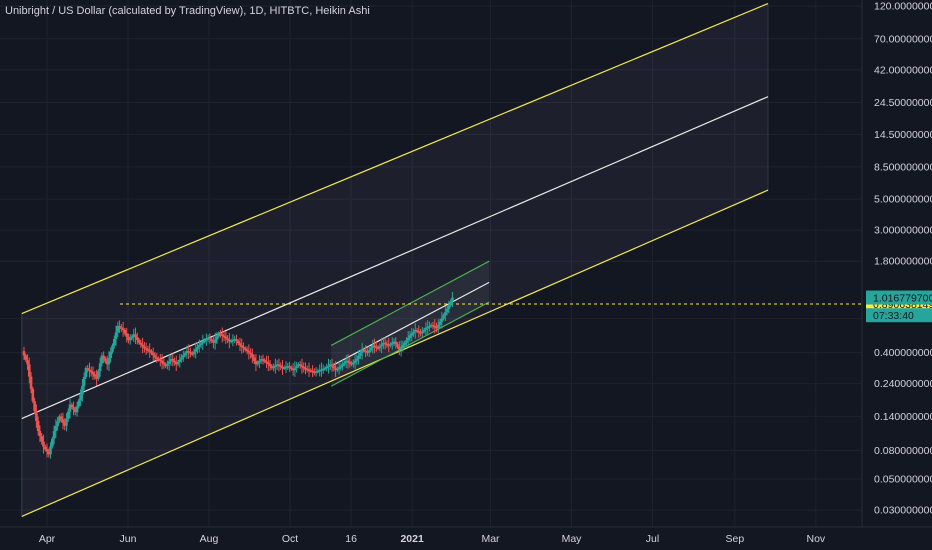 The image size is (932, 550). What do you see at coordinates (903, 7) in the screenshot?
I see `y-tick-label: 120.000000000` at bounding box center [903, 7].